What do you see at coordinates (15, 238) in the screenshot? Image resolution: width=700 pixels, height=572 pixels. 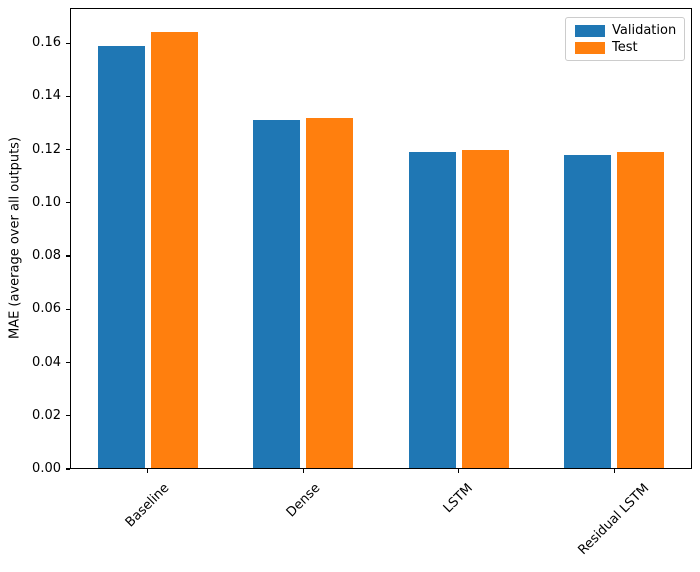 I see `y-axis-label: MAE (average over all outputs)` at bounding box center [15, 238].